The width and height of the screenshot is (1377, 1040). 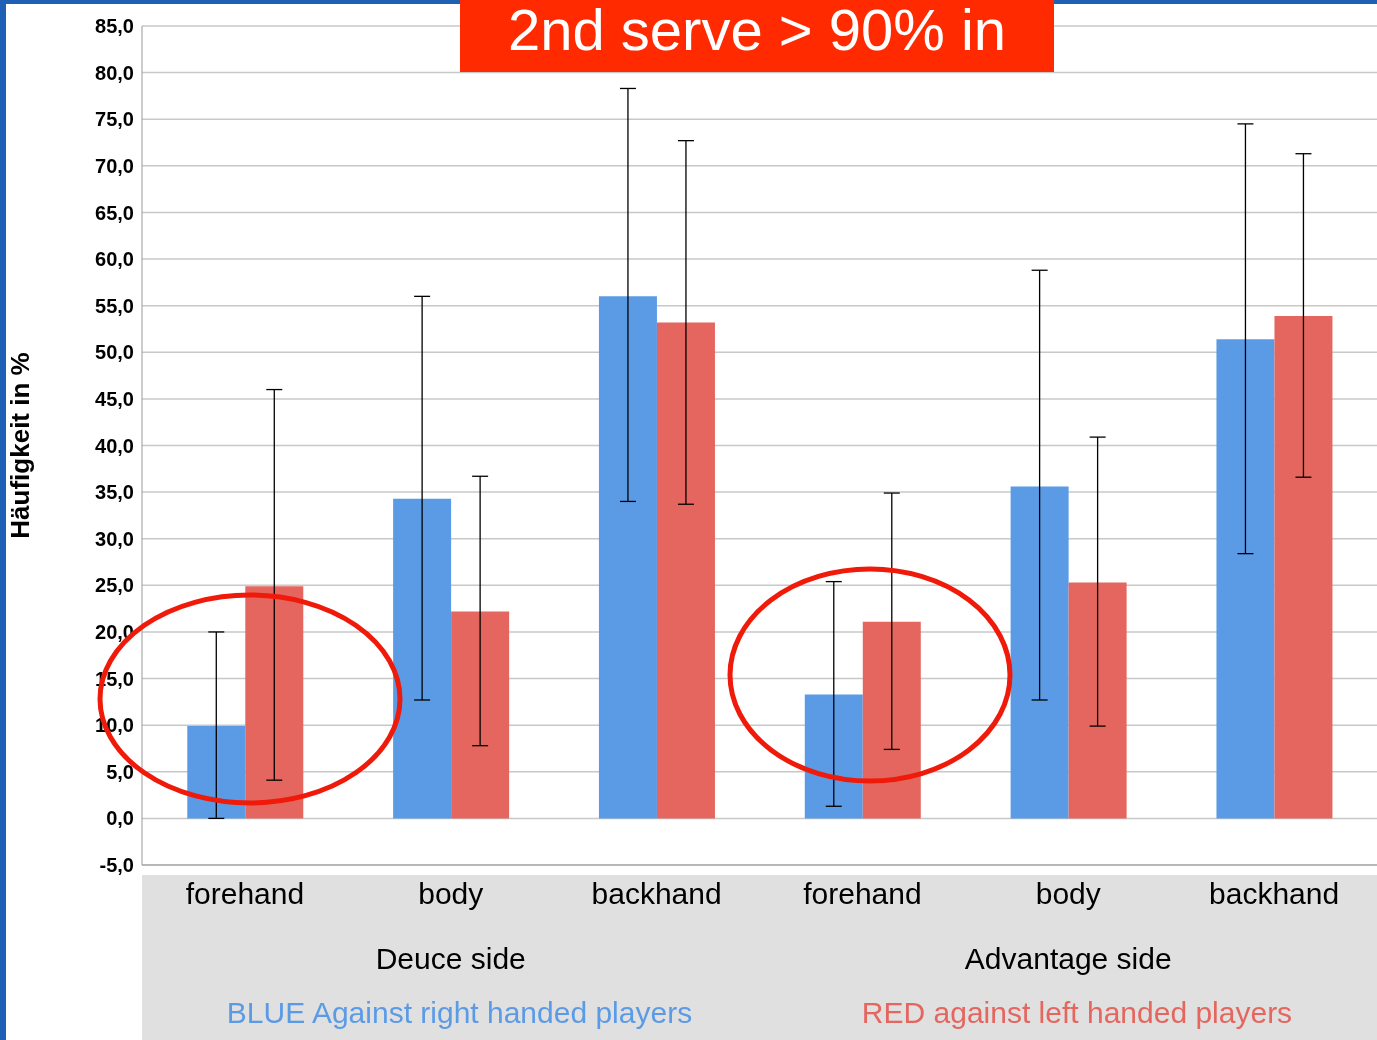 What do you see at coordinates (114, 165) in the screenshot?
I see `y-tick-label: 70,0` at bounding box center [114, 165].